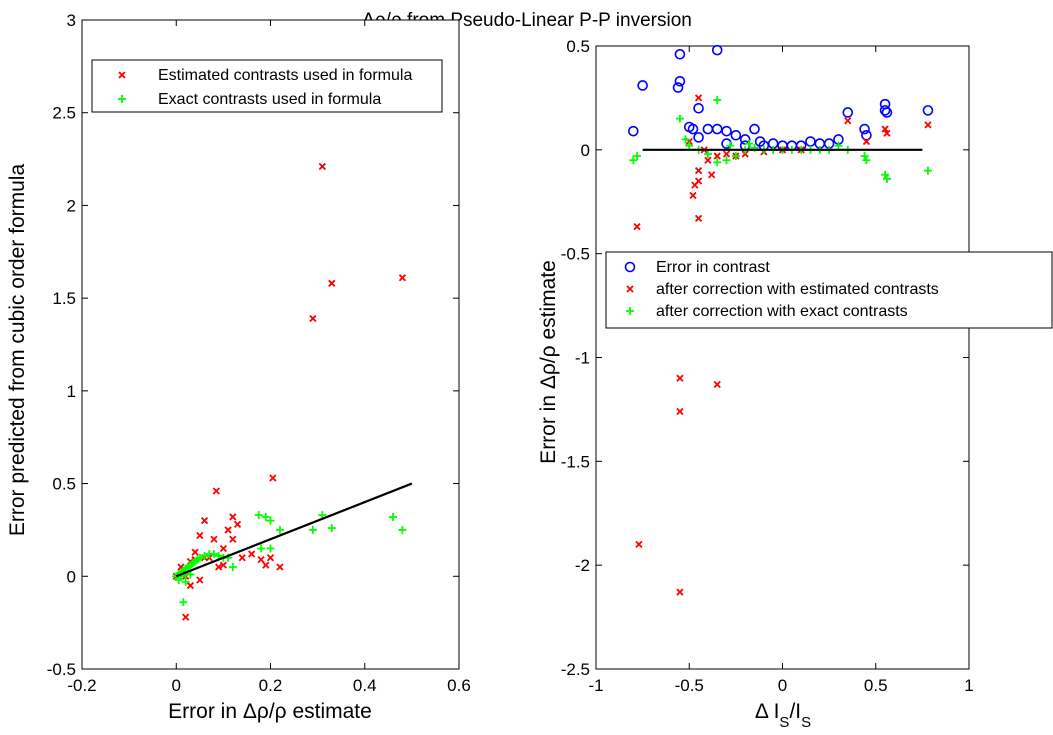  Describe the element at coordinates (689, 685) in the screenshot. I see `x-tick-label: -0.5` at that location.